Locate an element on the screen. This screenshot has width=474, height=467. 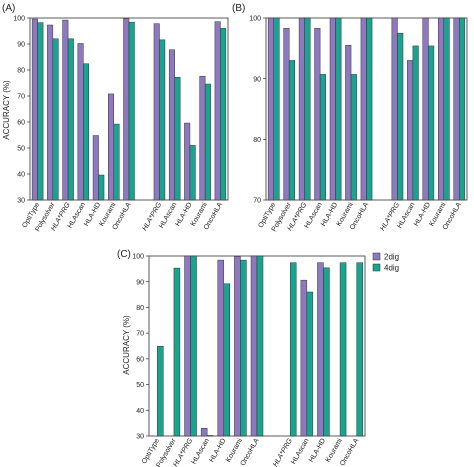
panel-a-ylabel: ACCURACY (%) is located at coordinates (6, 110).